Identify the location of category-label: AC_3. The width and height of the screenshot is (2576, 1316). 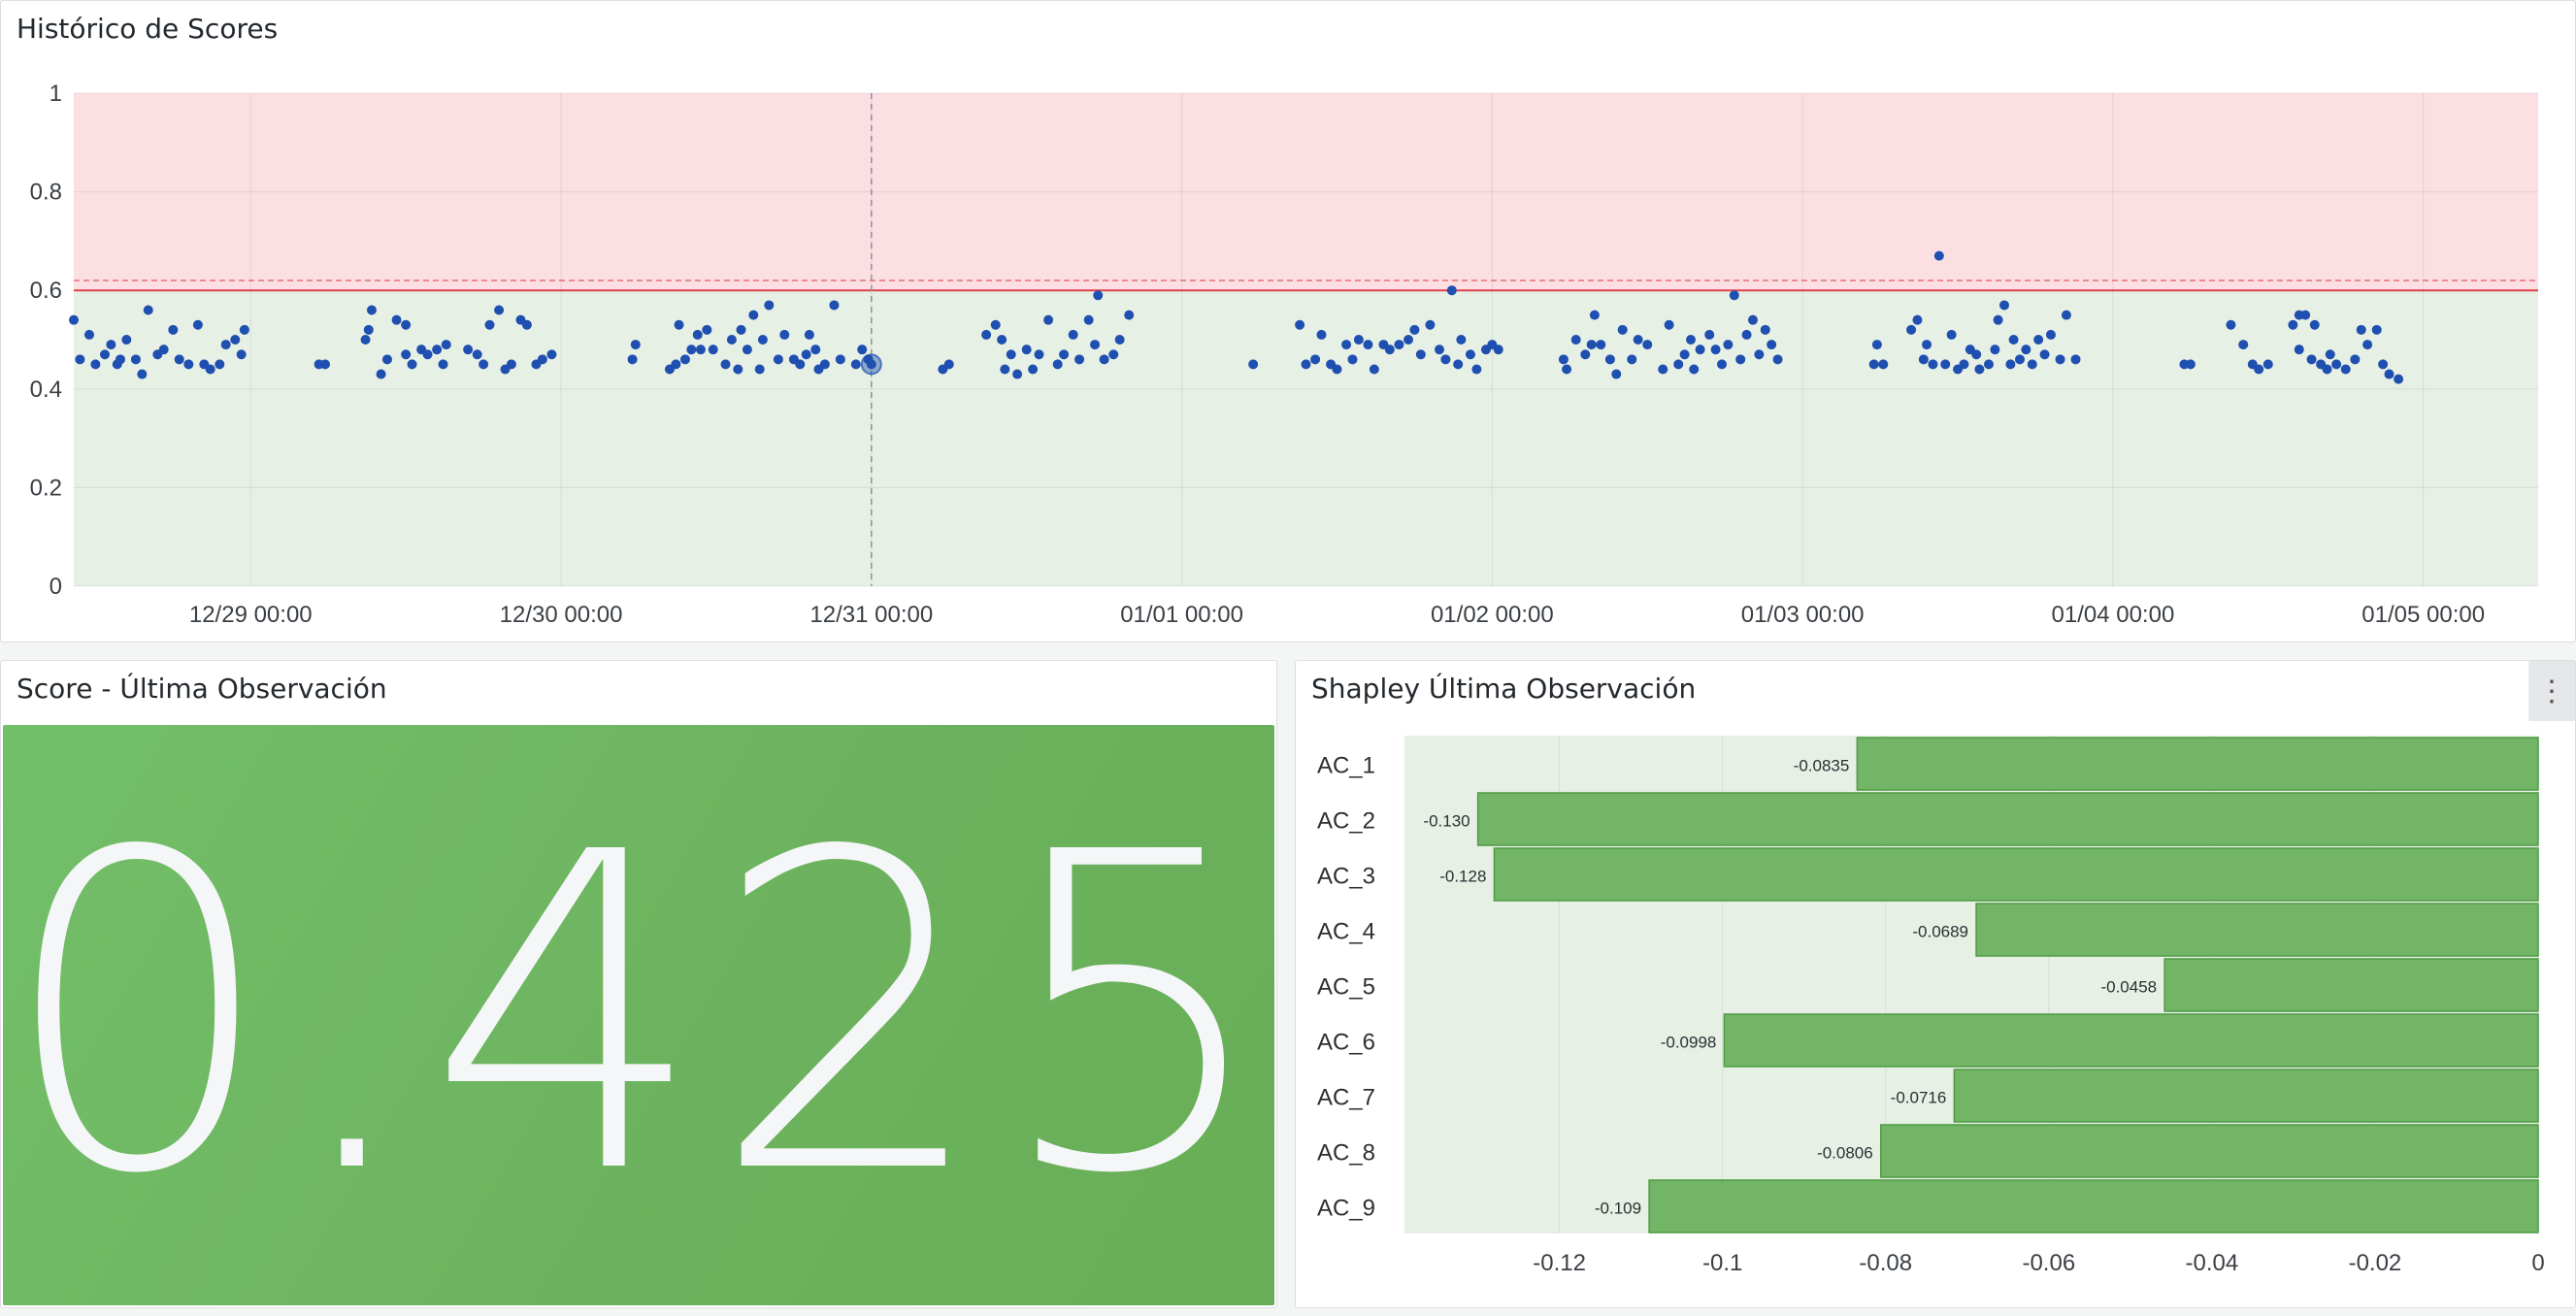
(1346, 877).